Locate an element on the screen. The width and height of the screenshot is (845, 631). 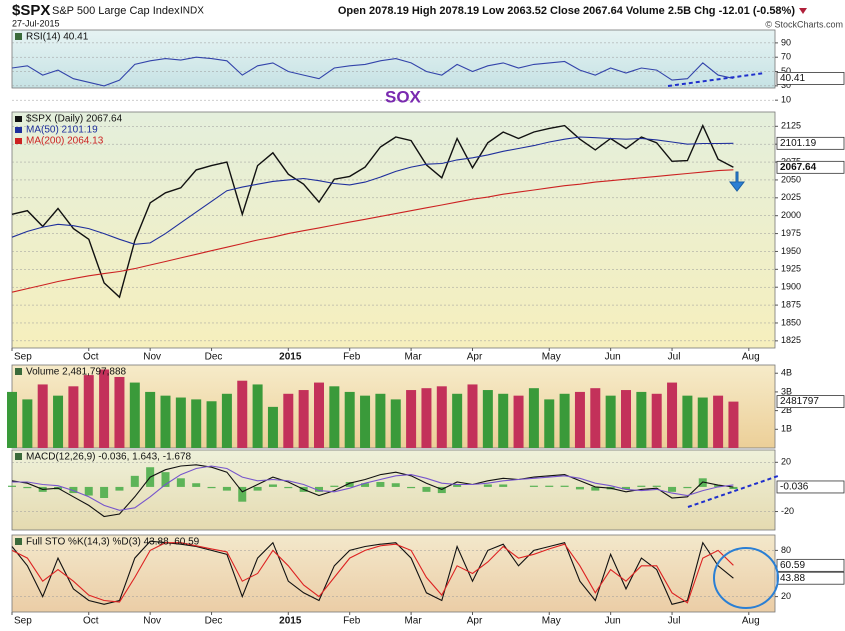
symbol: $SPX is located at coordinates (31, 10).